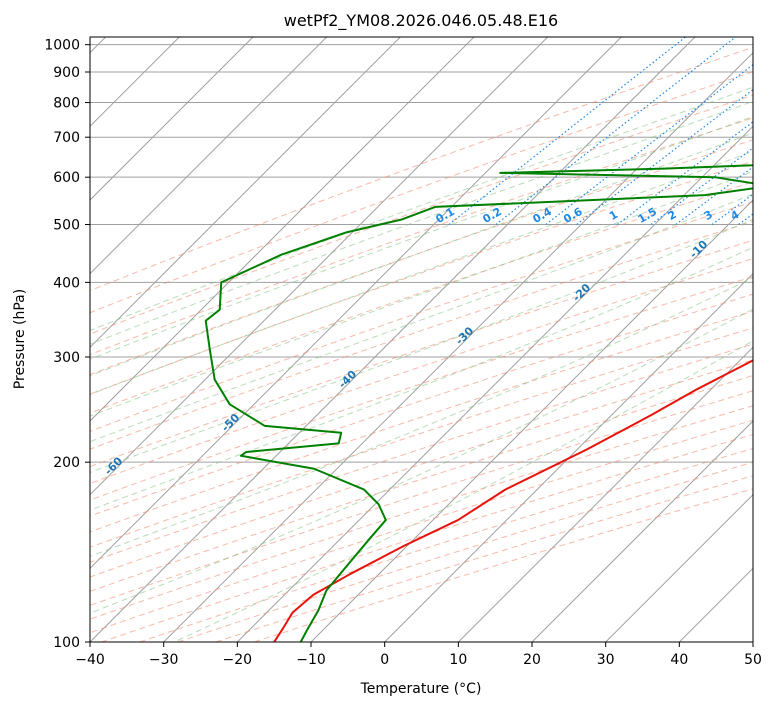 The height and width of the screenshot is (712, 775). I want to click on y-tick-label: 800, so click(66, 104).